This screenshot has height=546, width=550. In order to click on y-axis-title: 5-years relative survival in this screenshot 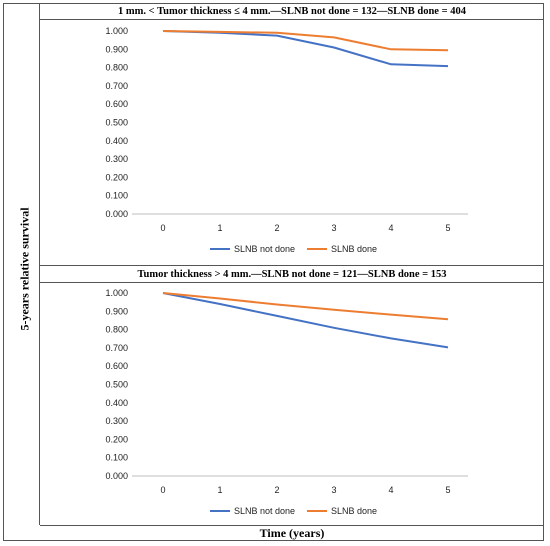, I will do `click(24, 269)`.